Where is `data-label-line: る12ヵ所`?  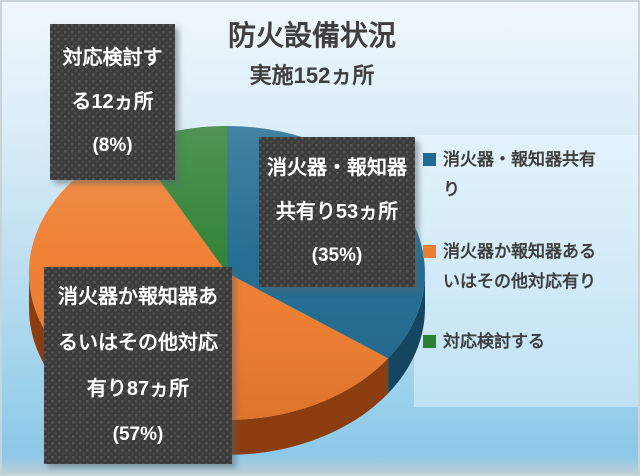 data-label-line: る12ヵ所 is located at coordinates (112, 102).